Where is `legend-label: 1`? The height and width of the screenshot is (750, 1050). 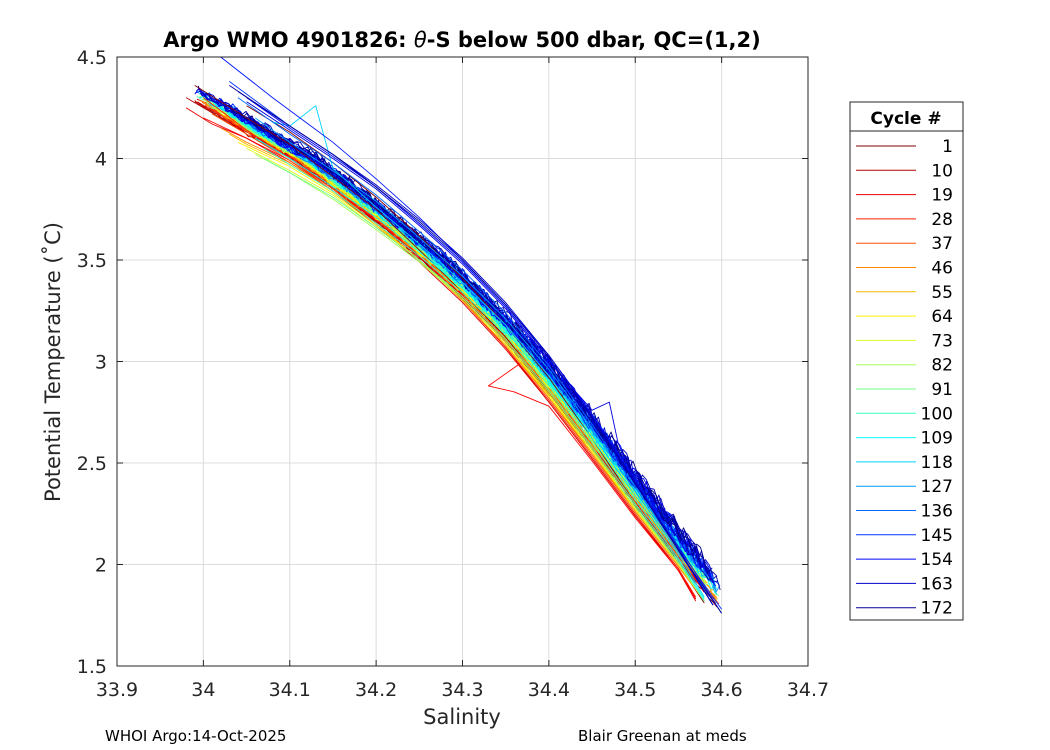
legend-label: 1 is located at coordinates (947, 147).